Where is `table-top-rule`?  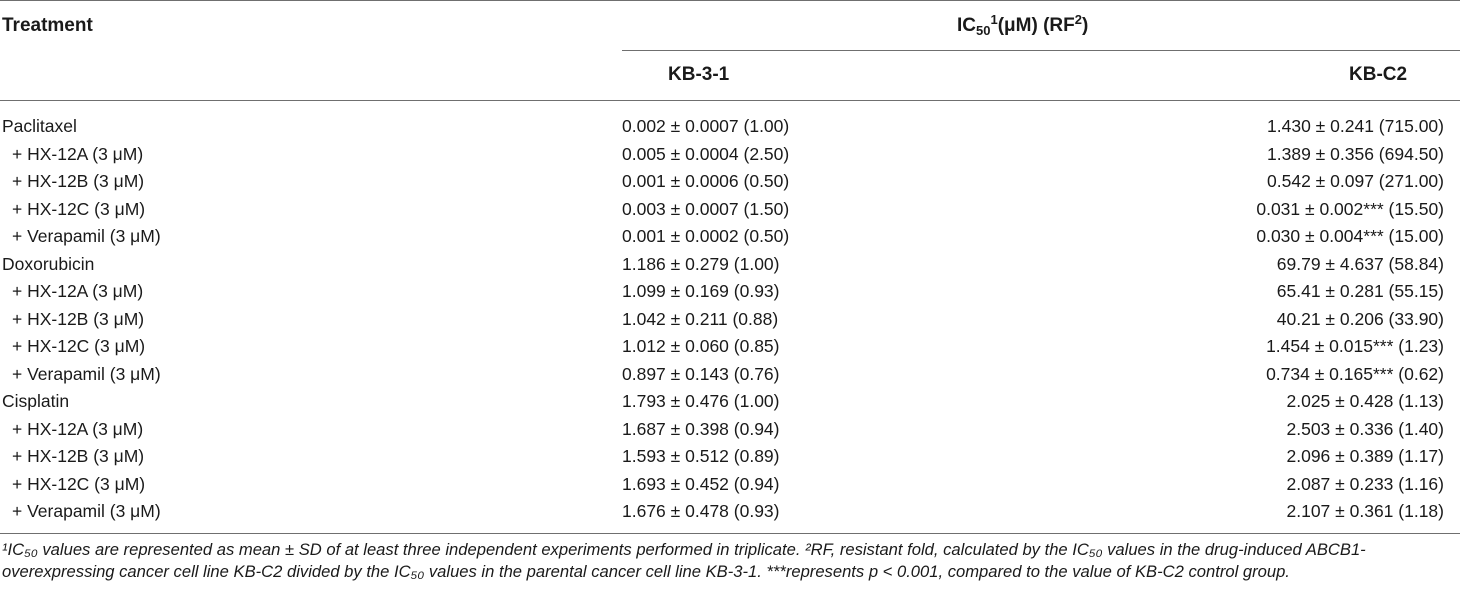 table-top-rule is located at coordinates (730, 0).